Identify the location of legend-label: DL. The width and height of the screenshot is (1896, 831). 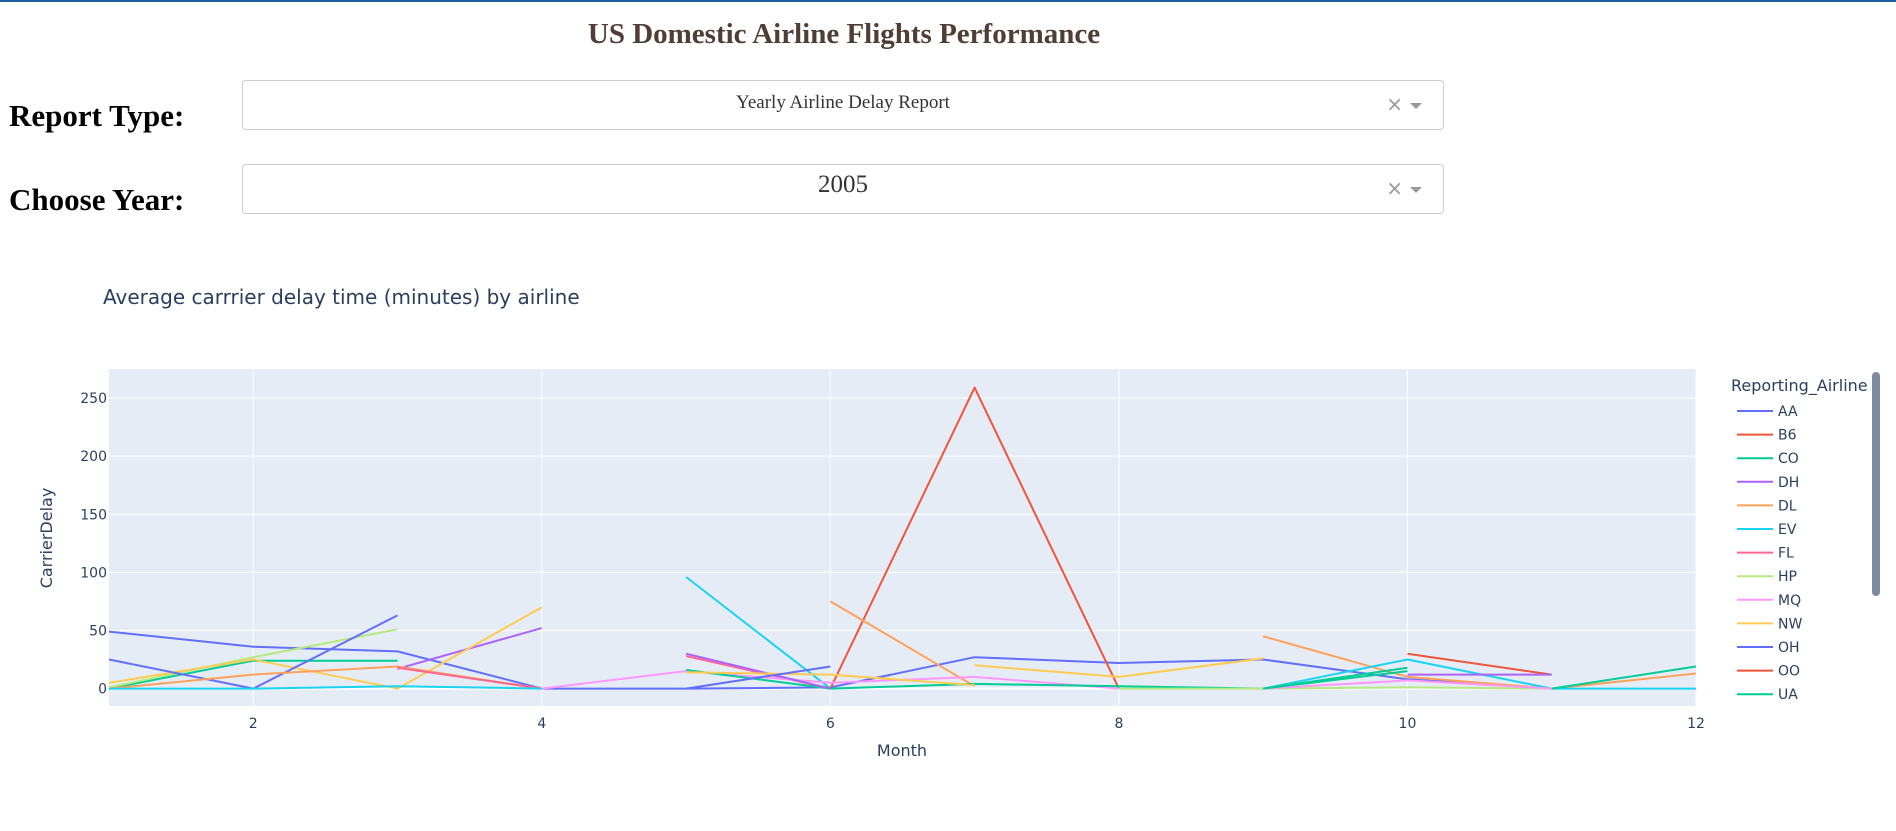
(1787, 506).